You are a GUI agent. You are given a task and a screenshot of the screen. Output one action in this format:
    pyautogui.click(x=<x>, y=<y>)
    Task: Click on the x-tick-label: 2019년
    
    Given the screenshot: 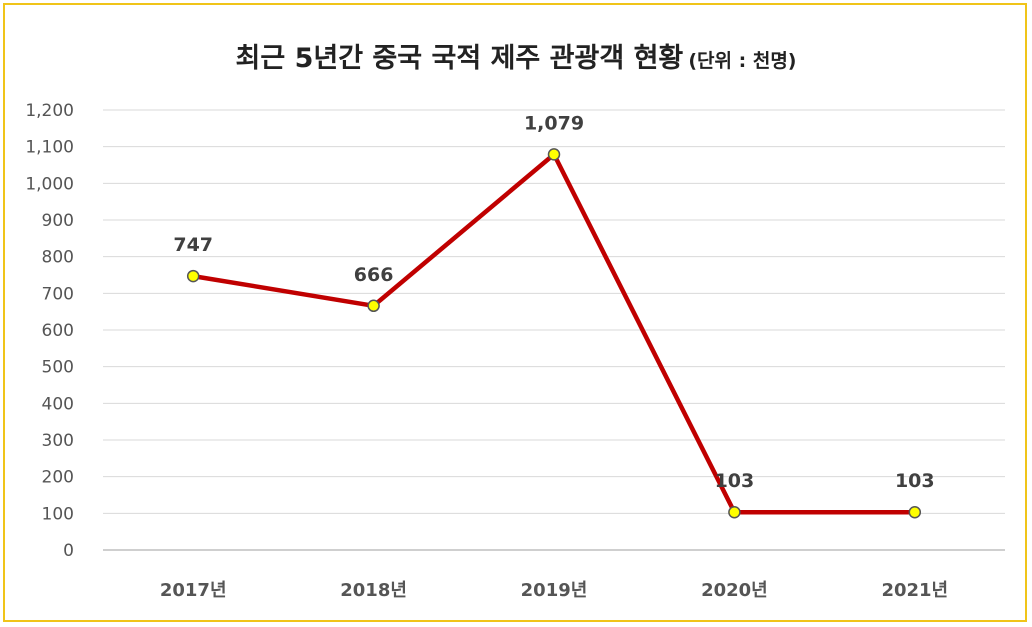 What is the action you would take?
    pyautogui.click(x=554, y=590)
    